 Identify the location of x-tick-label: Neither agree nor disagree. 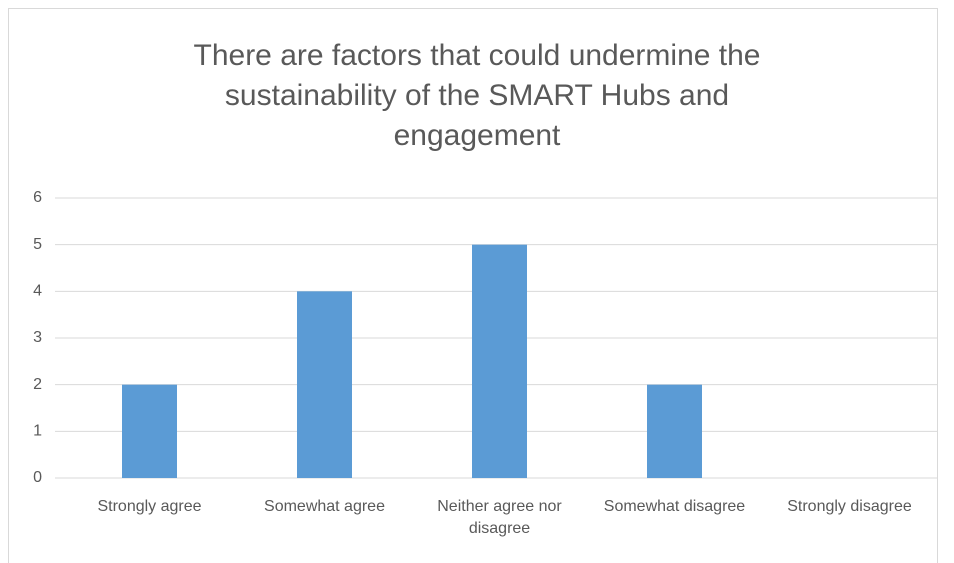
(499, 517).